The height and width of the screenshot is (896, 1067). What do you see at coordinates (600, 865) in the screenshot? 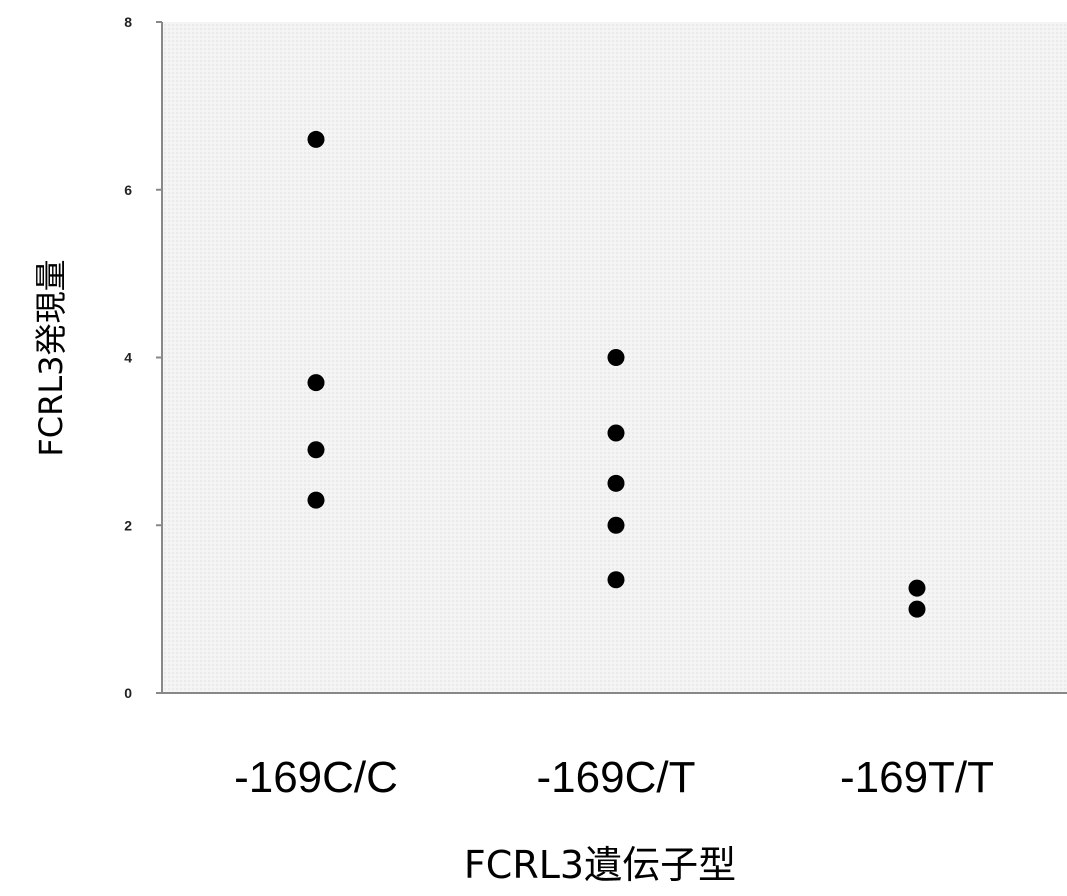
I see `x-axis-title: FCRL3遺伝子型` at bounding box center [600, 865].